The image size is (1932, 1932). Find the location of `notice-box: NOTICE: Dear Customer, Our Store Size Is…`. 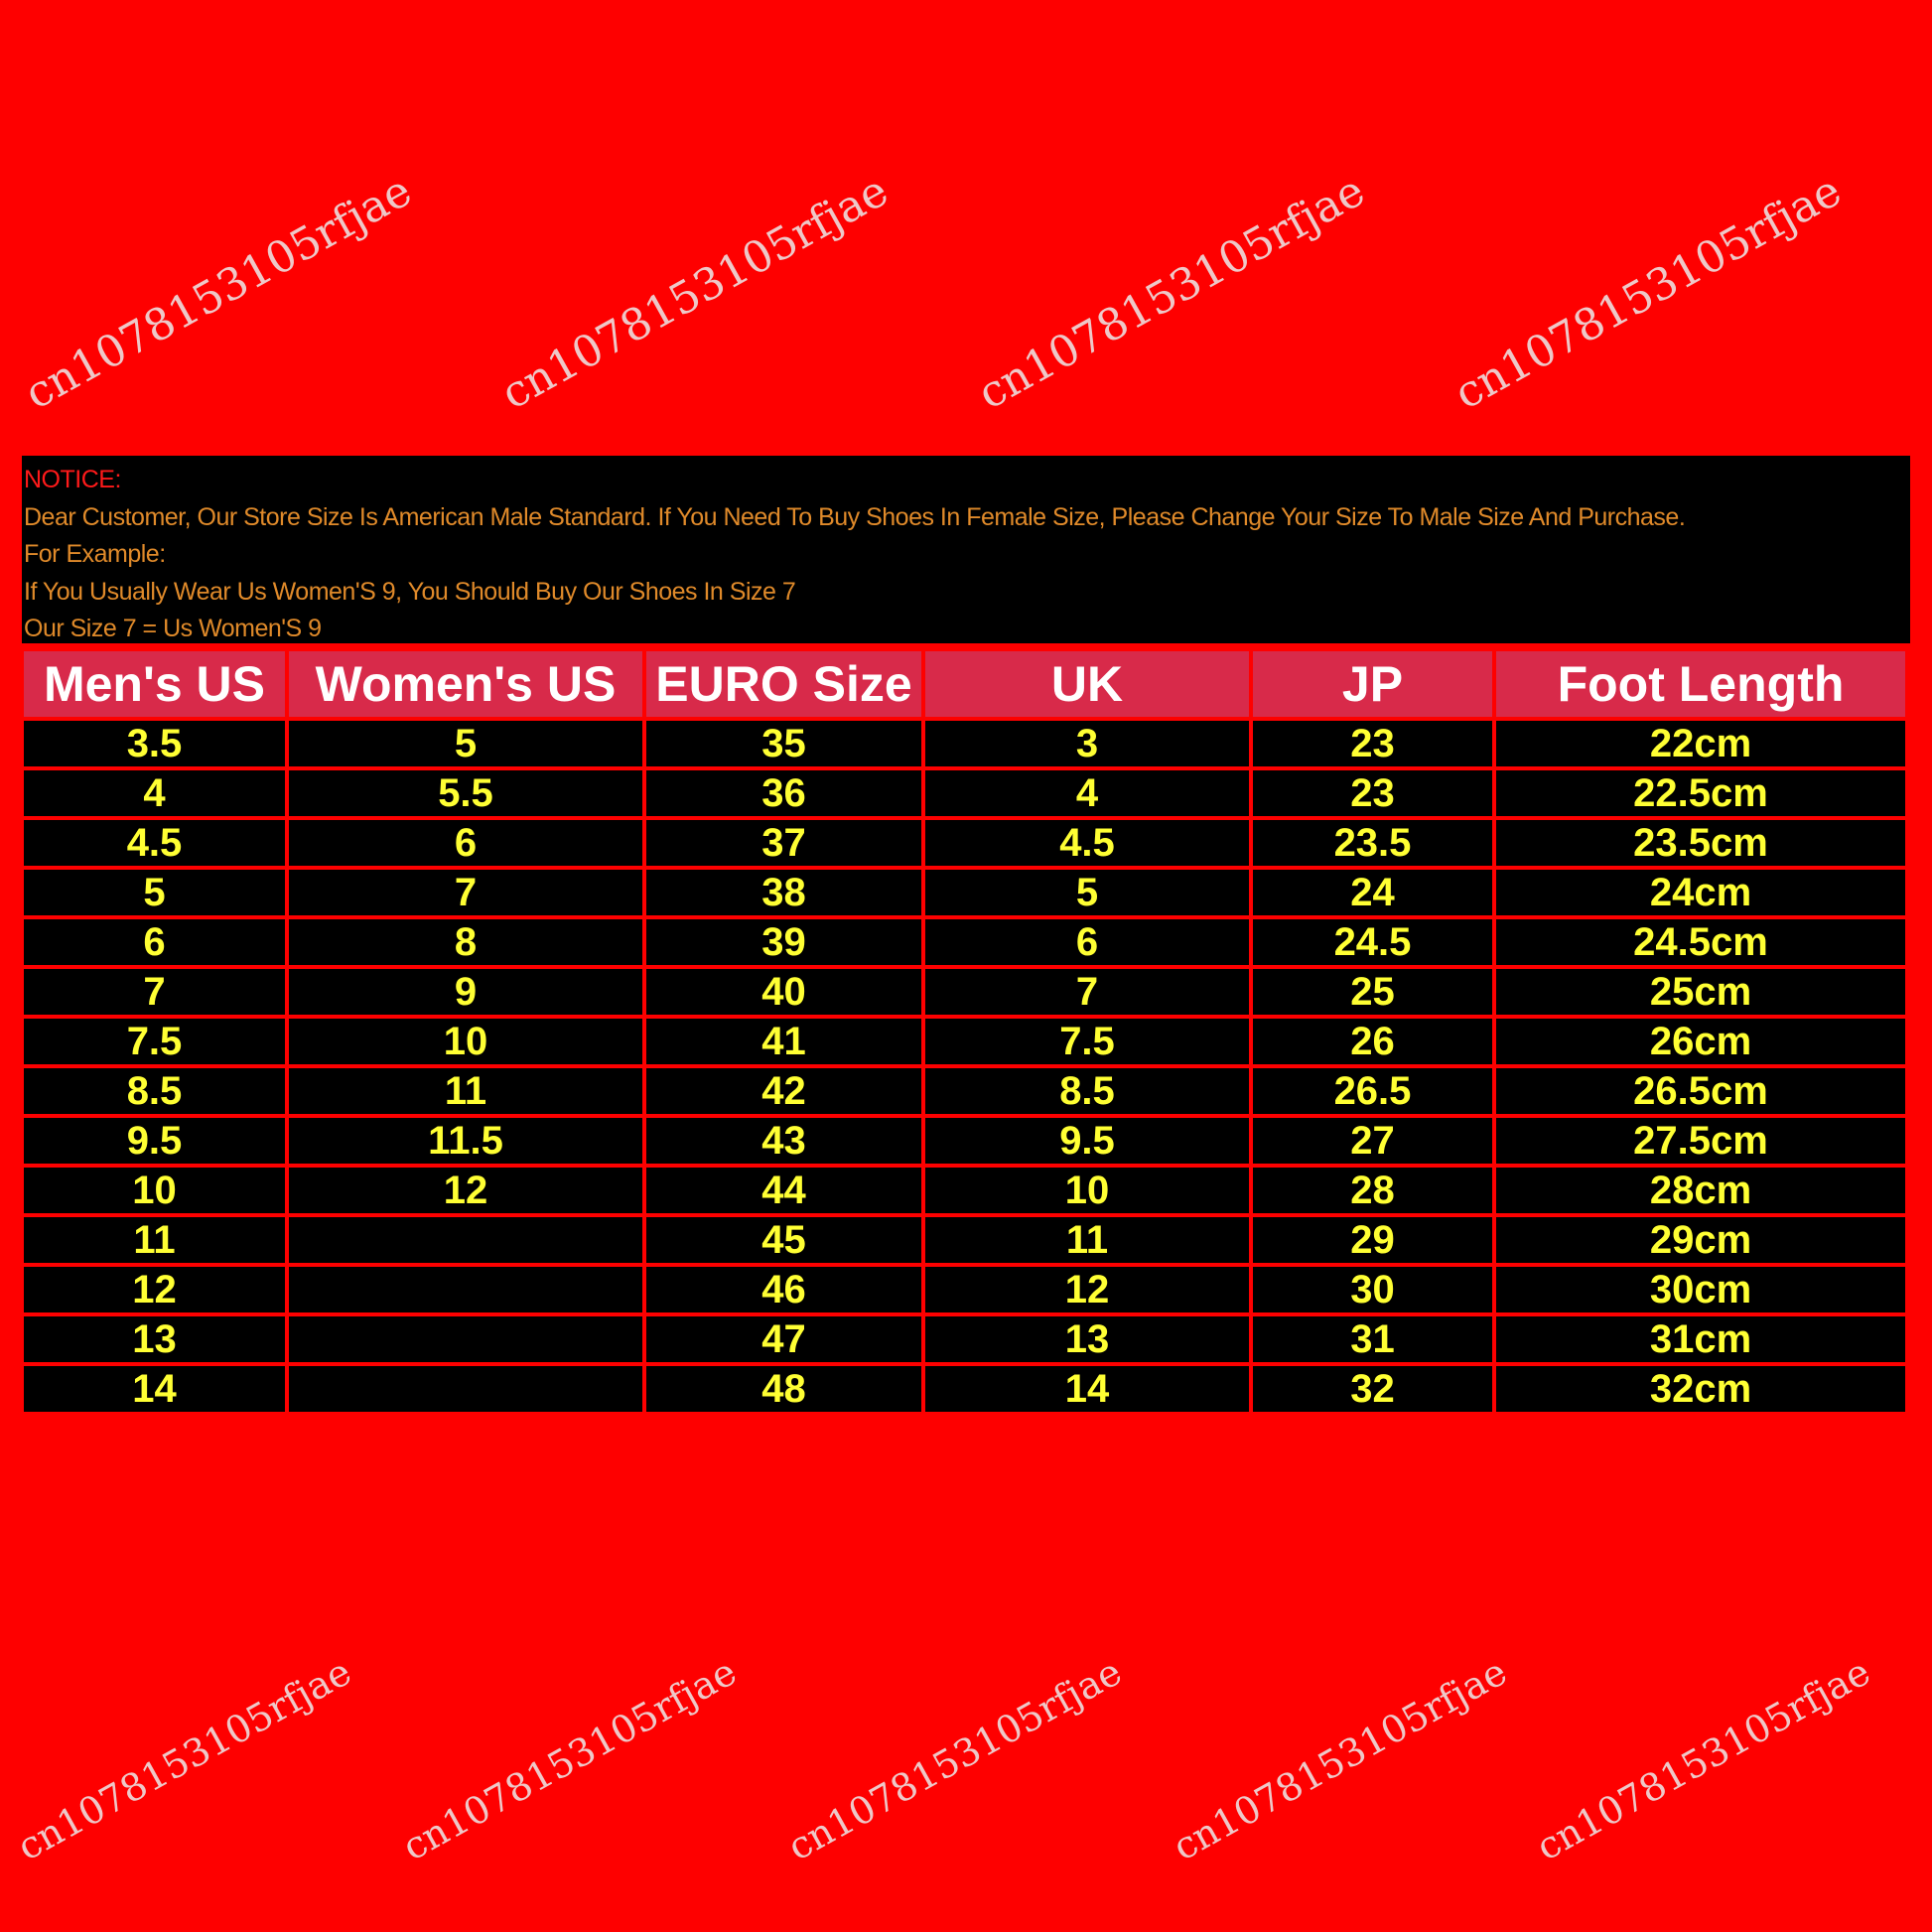

notice-box: NOTICE: Dear Customer, Our Store Size Is… is located at coordinates (966, 549).